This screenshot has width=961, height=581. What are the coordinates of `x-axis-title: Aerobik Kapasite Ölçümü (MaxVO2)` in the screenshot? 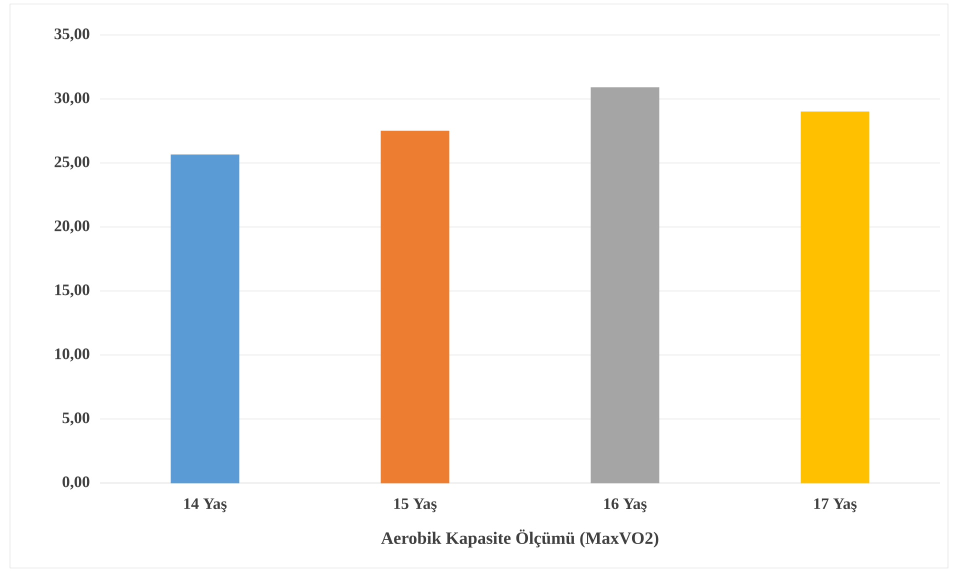 It's located at (519, 538).